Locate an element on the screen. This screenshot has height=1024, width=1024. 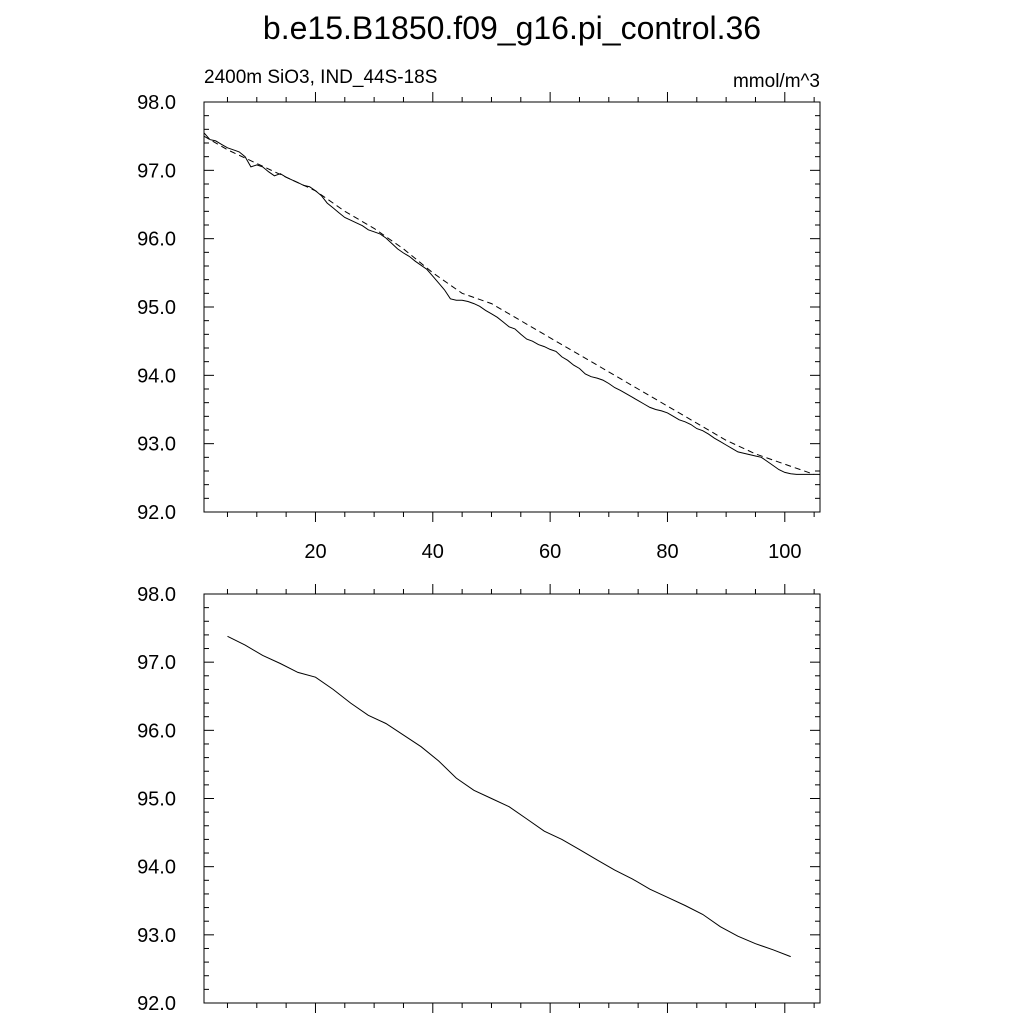
units-label: mmol/m^3 is located at coordinates (776, 81).